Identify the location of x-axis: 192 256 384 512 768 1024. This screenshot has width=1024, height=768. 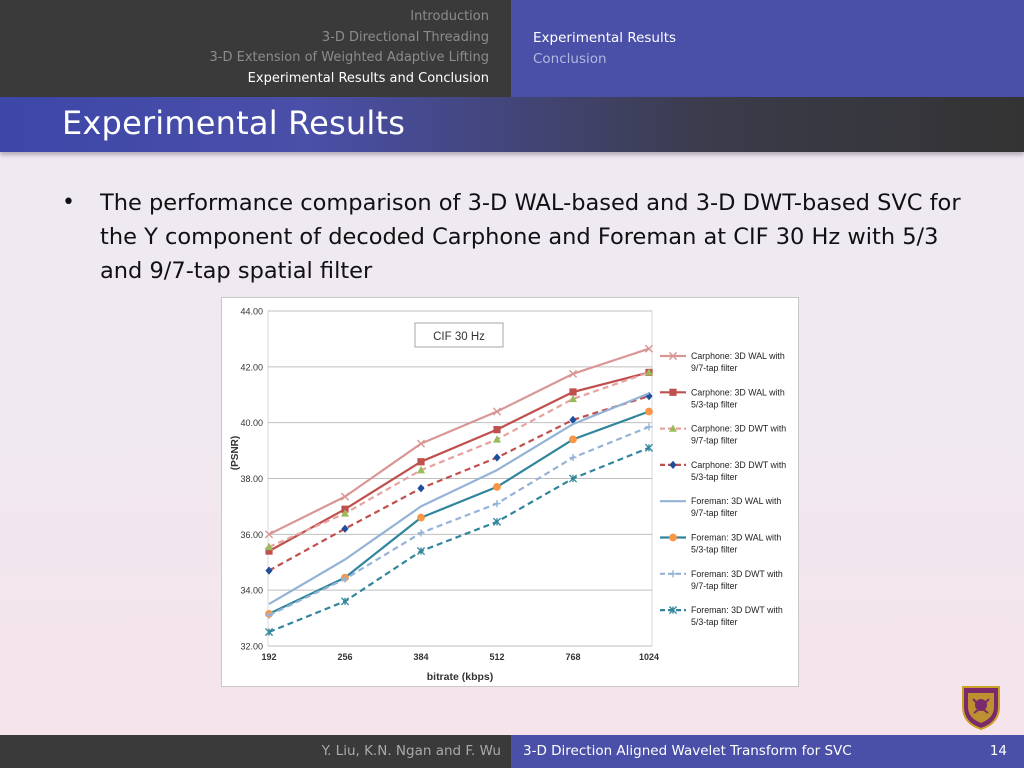
(460, 657).